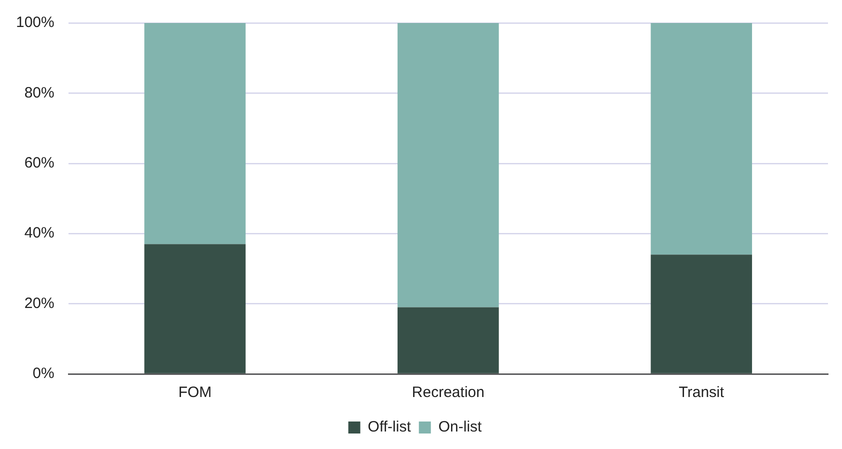 This screenshot has height=449, width=842. Describe the element at coordinates (39, 303) in the screenshot. I see `y-tick-label: 20%` at that location.